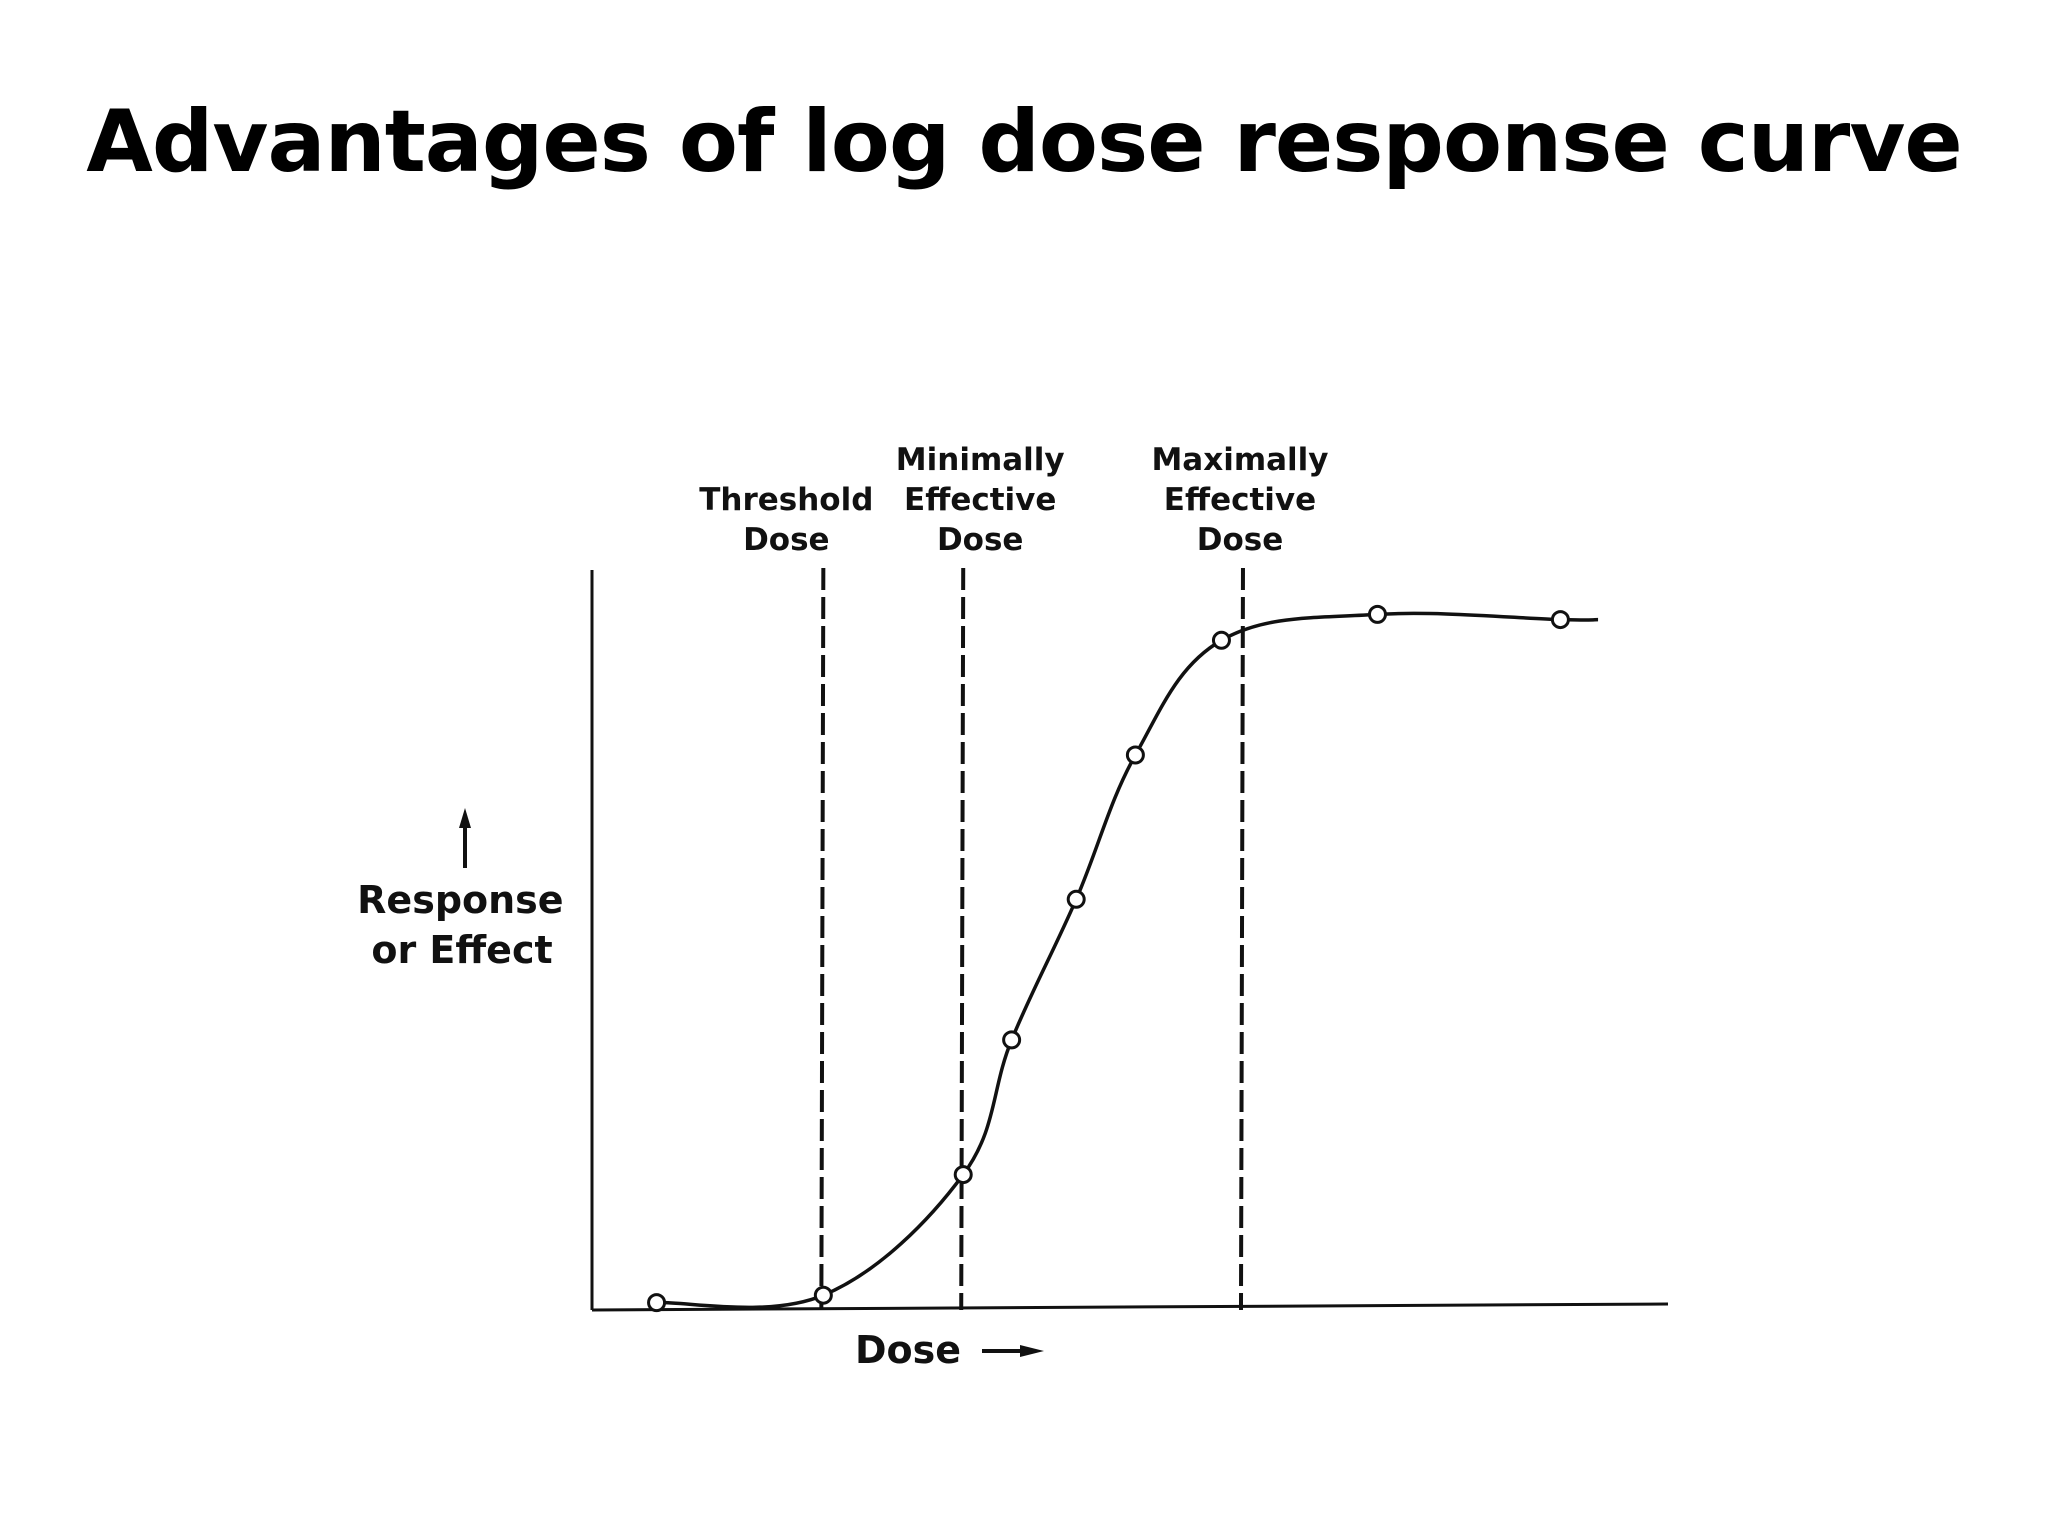 The height and width of the screenshot is (1536, 2048). Describe the element at coordinates (1032, 1351) in the screenshot. I see `right-arrow-head-icon` at that location.